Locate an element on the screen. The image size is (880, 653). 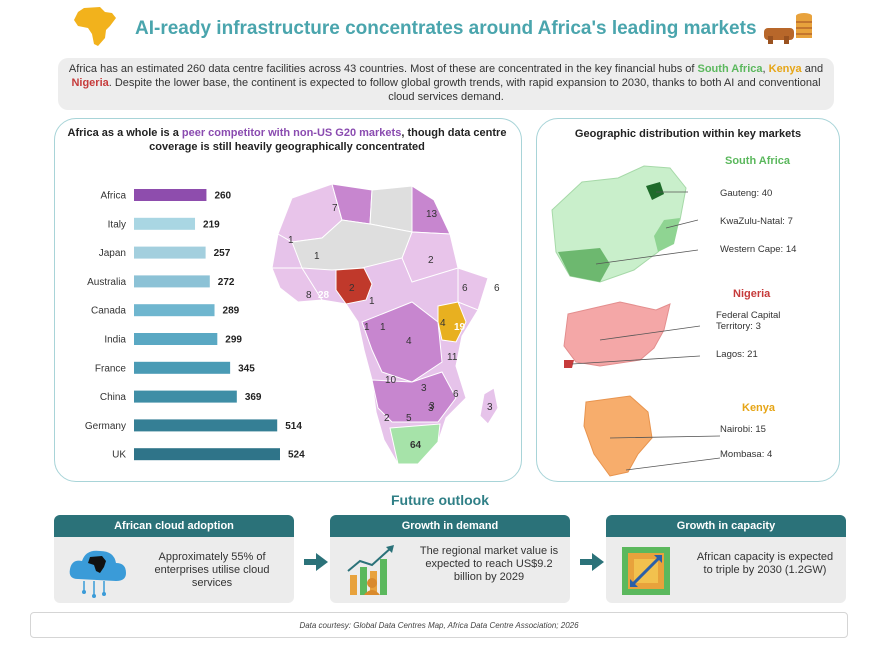
bar-value-label: 345 is located at coordinates (246, 368).